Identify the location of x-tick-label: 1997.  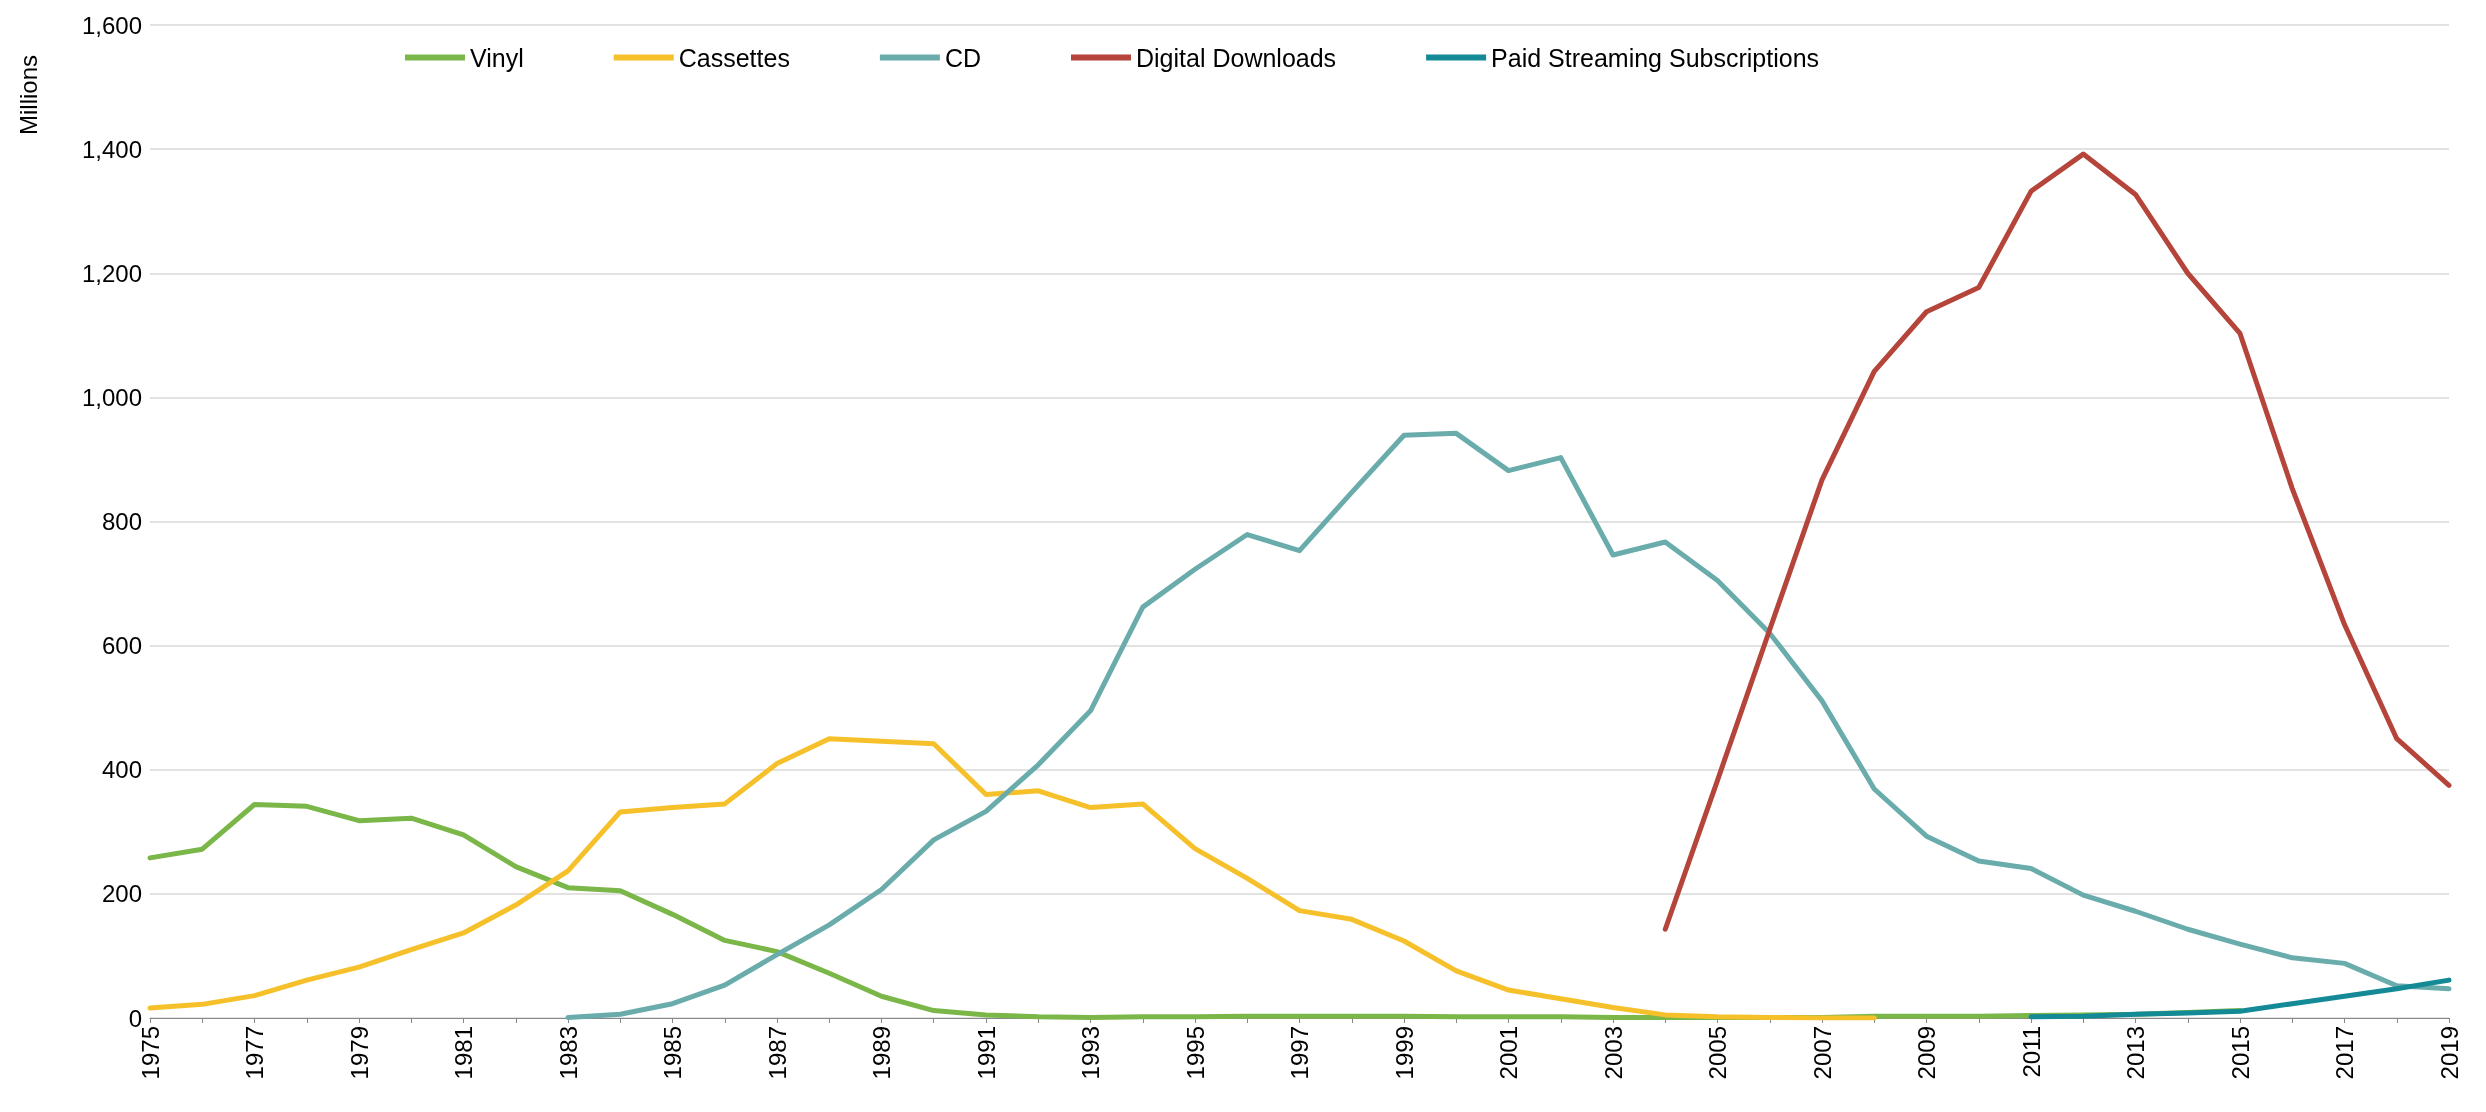
(1299, 1053).